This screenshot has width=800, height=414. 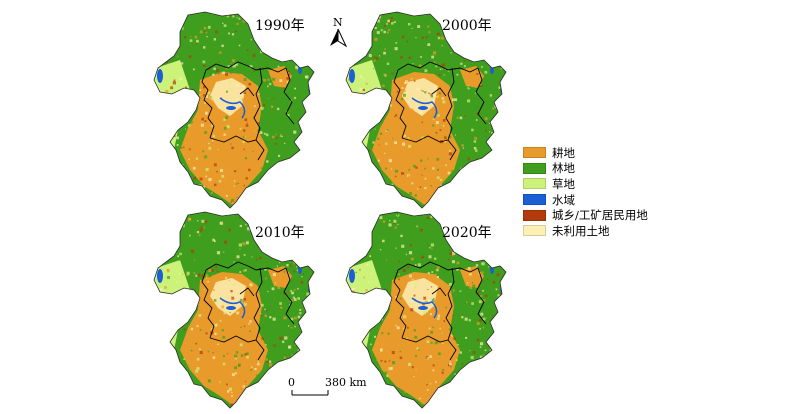 I want to click on scale-bar-graphic, so click(x=310, y=393).